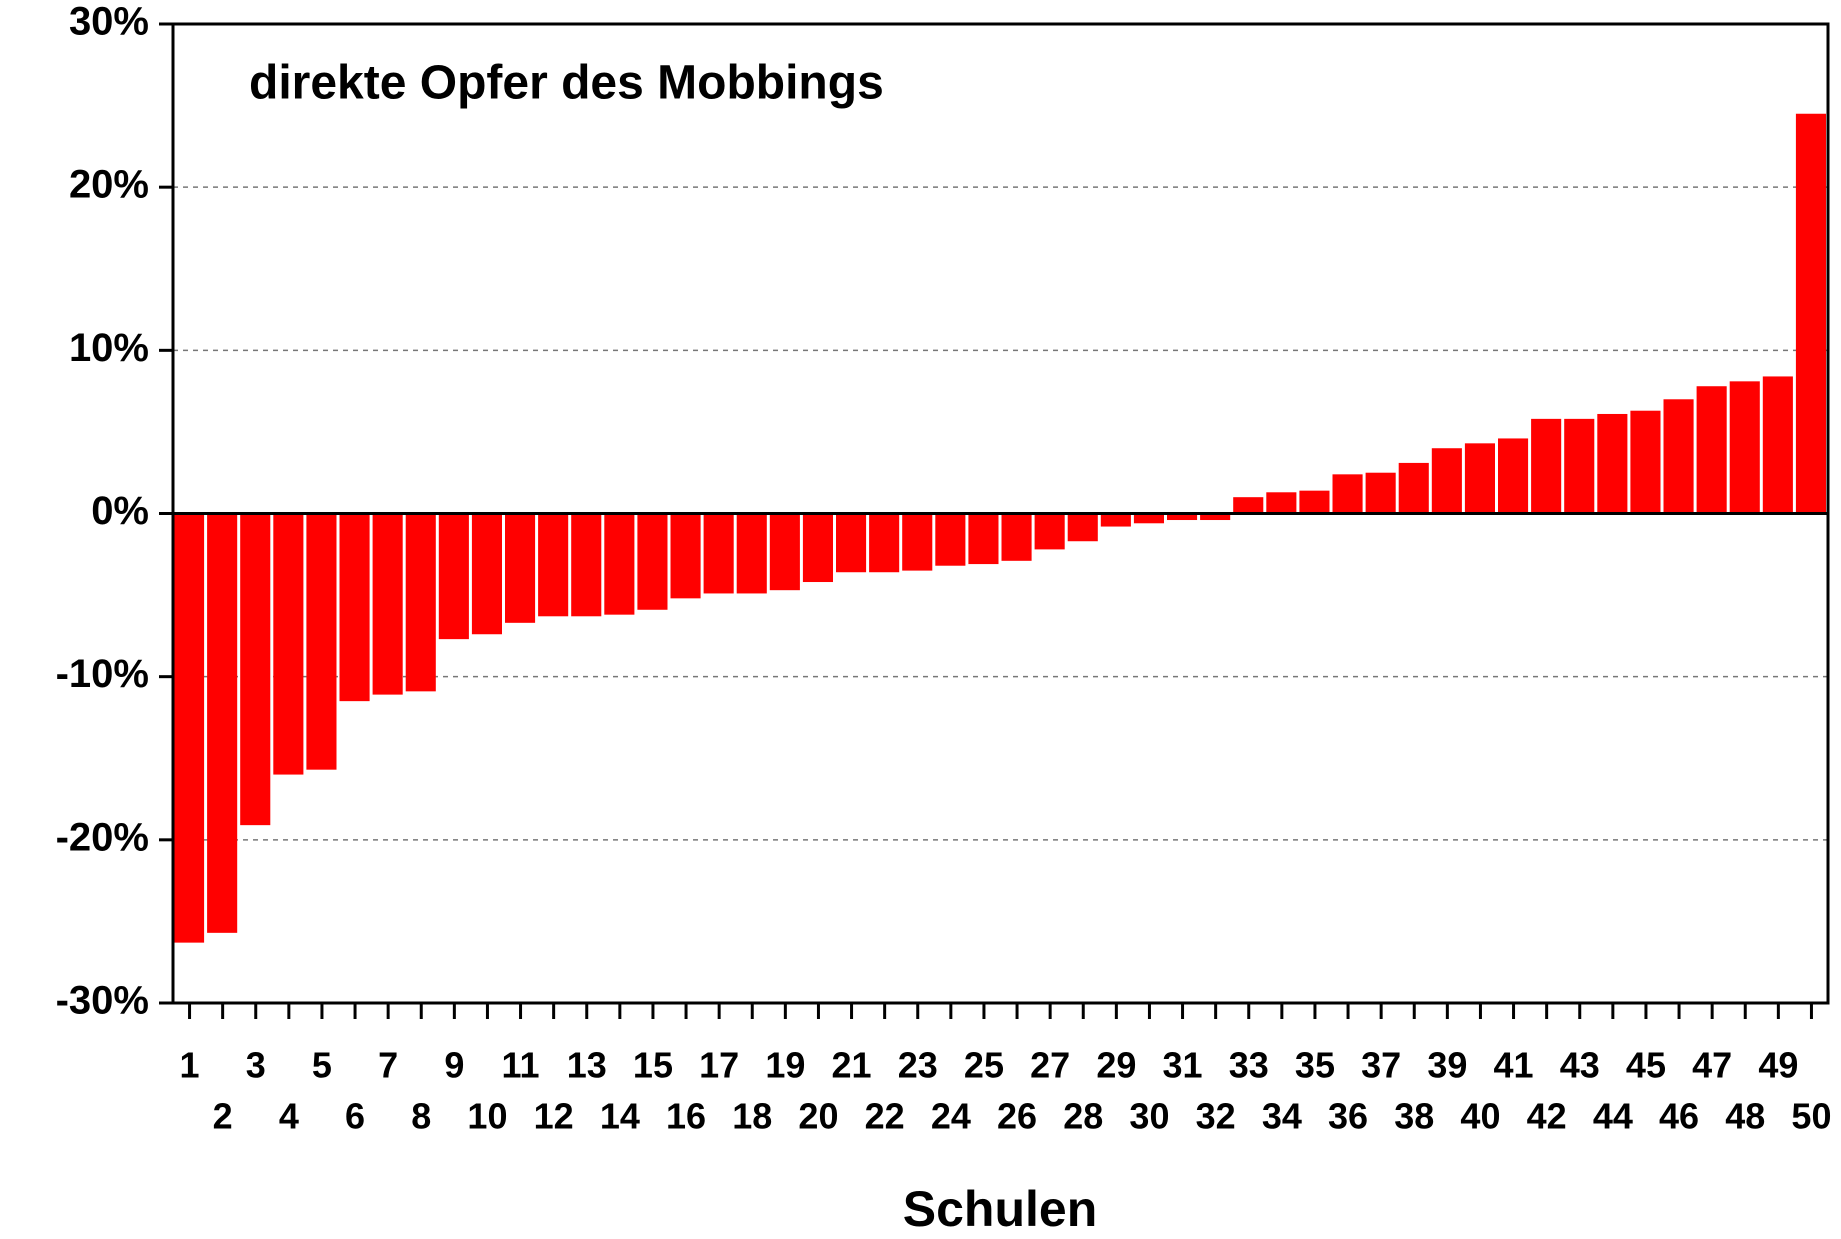 This screenshot has width=1841, height=1239. Describe the element at coordinates (1282, 1116) in the screenshot. I see `x-tick-label: 34` at that location.